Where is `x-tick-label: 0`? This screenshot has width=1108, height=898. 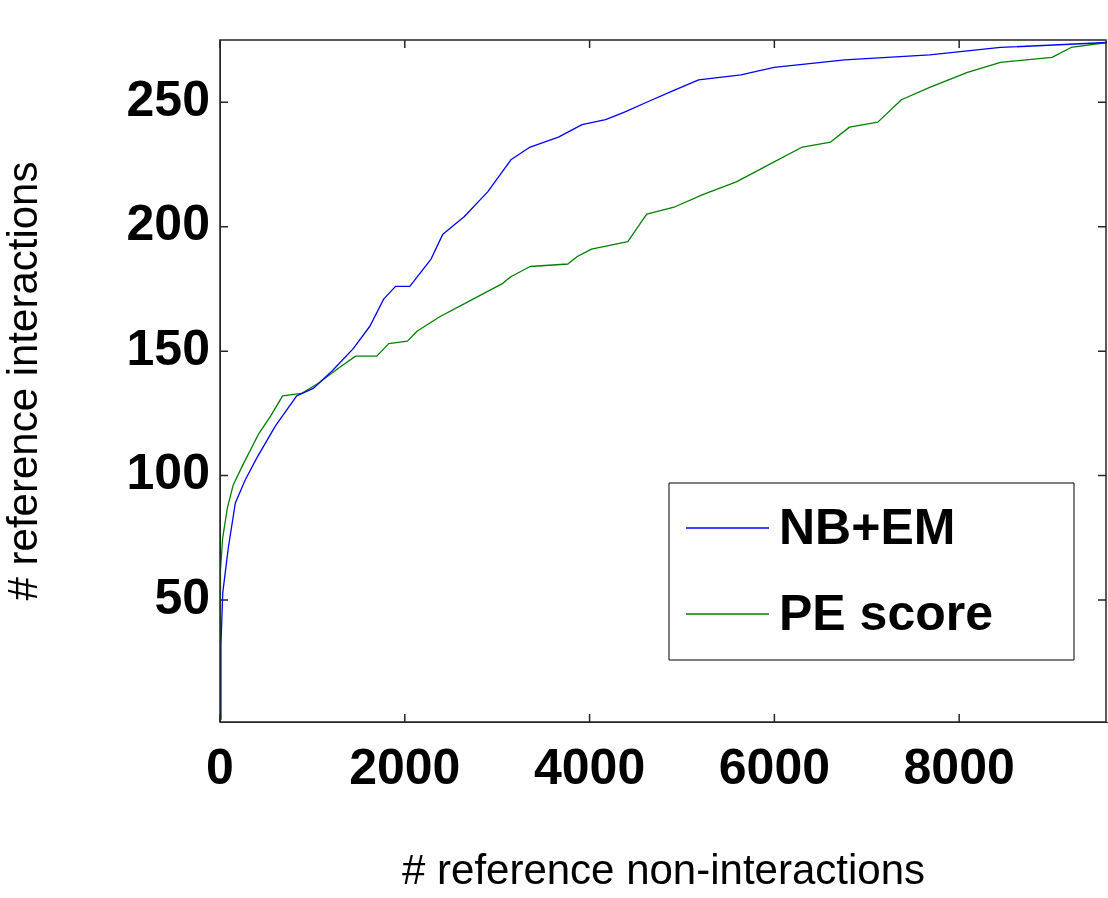 x-tick-label: 0 is located at coordinates (220, 766).